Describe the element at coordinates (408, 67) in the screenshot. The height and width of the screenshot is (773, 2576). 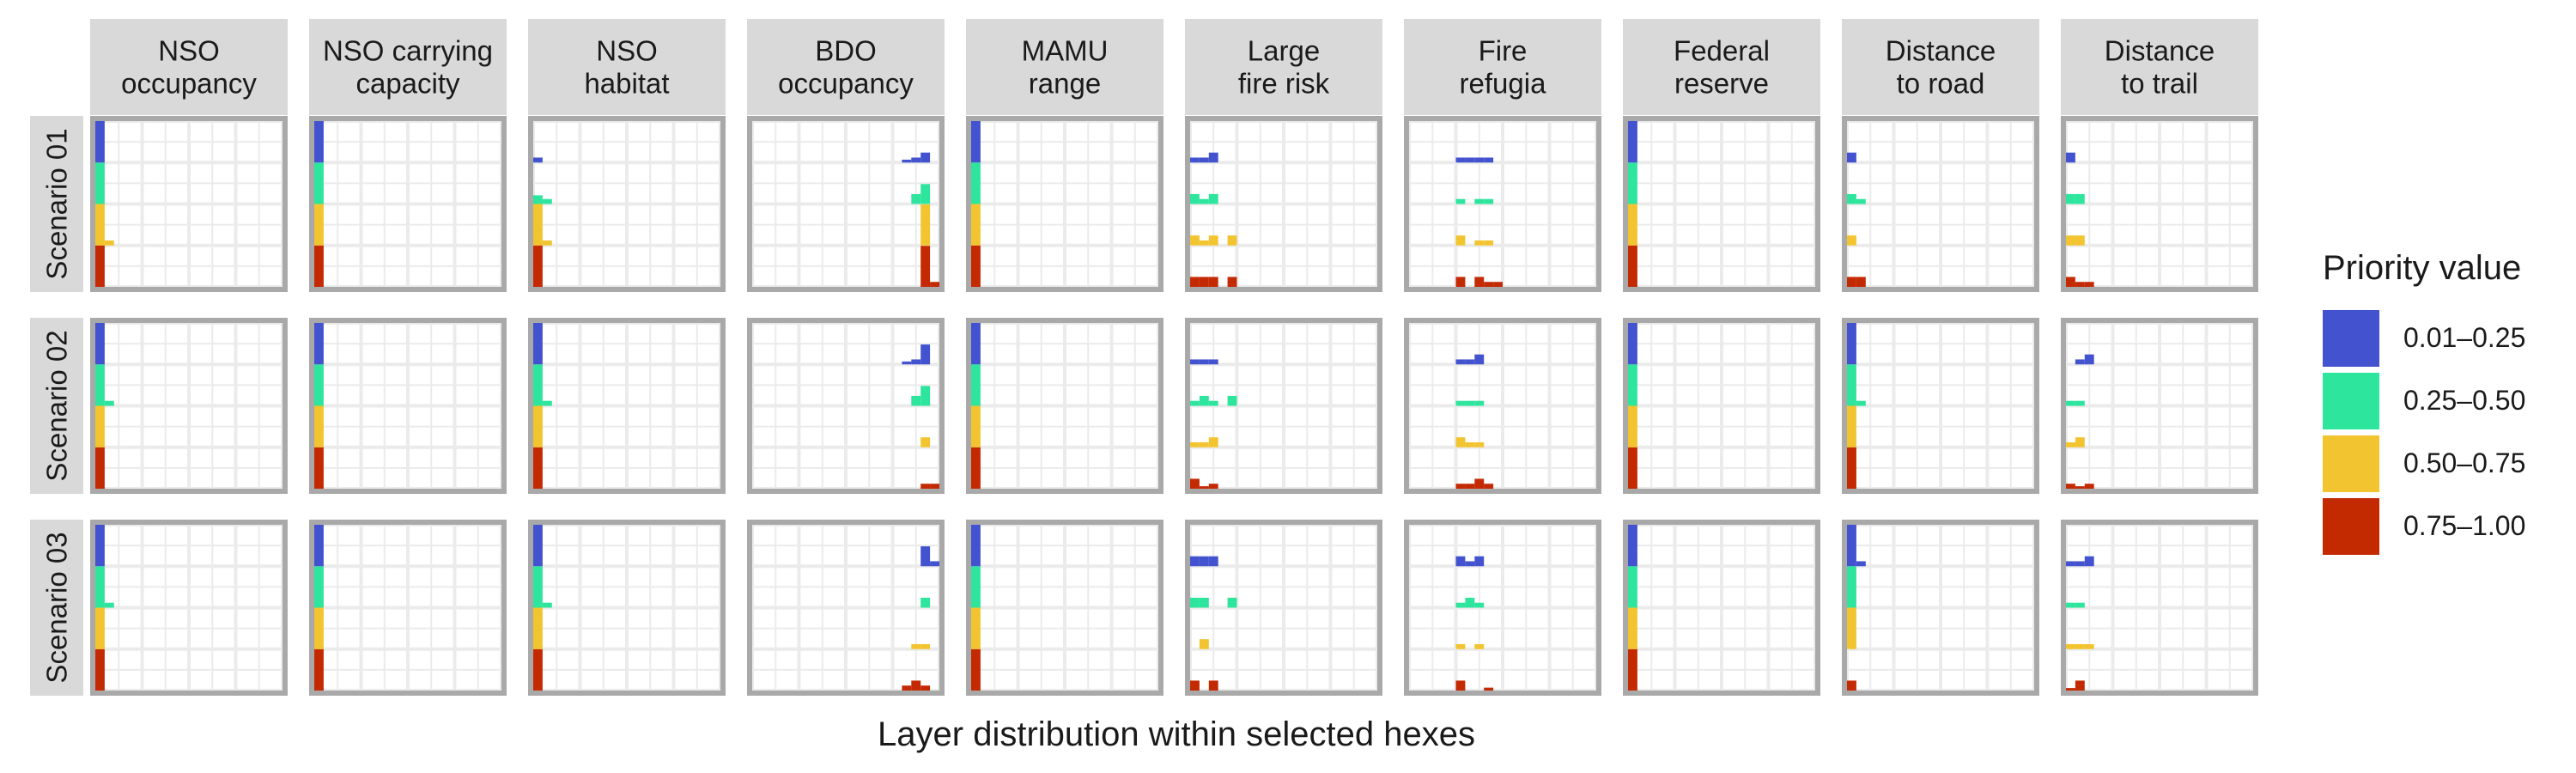
I see `label-text: NSO carrying capacity` at that location.